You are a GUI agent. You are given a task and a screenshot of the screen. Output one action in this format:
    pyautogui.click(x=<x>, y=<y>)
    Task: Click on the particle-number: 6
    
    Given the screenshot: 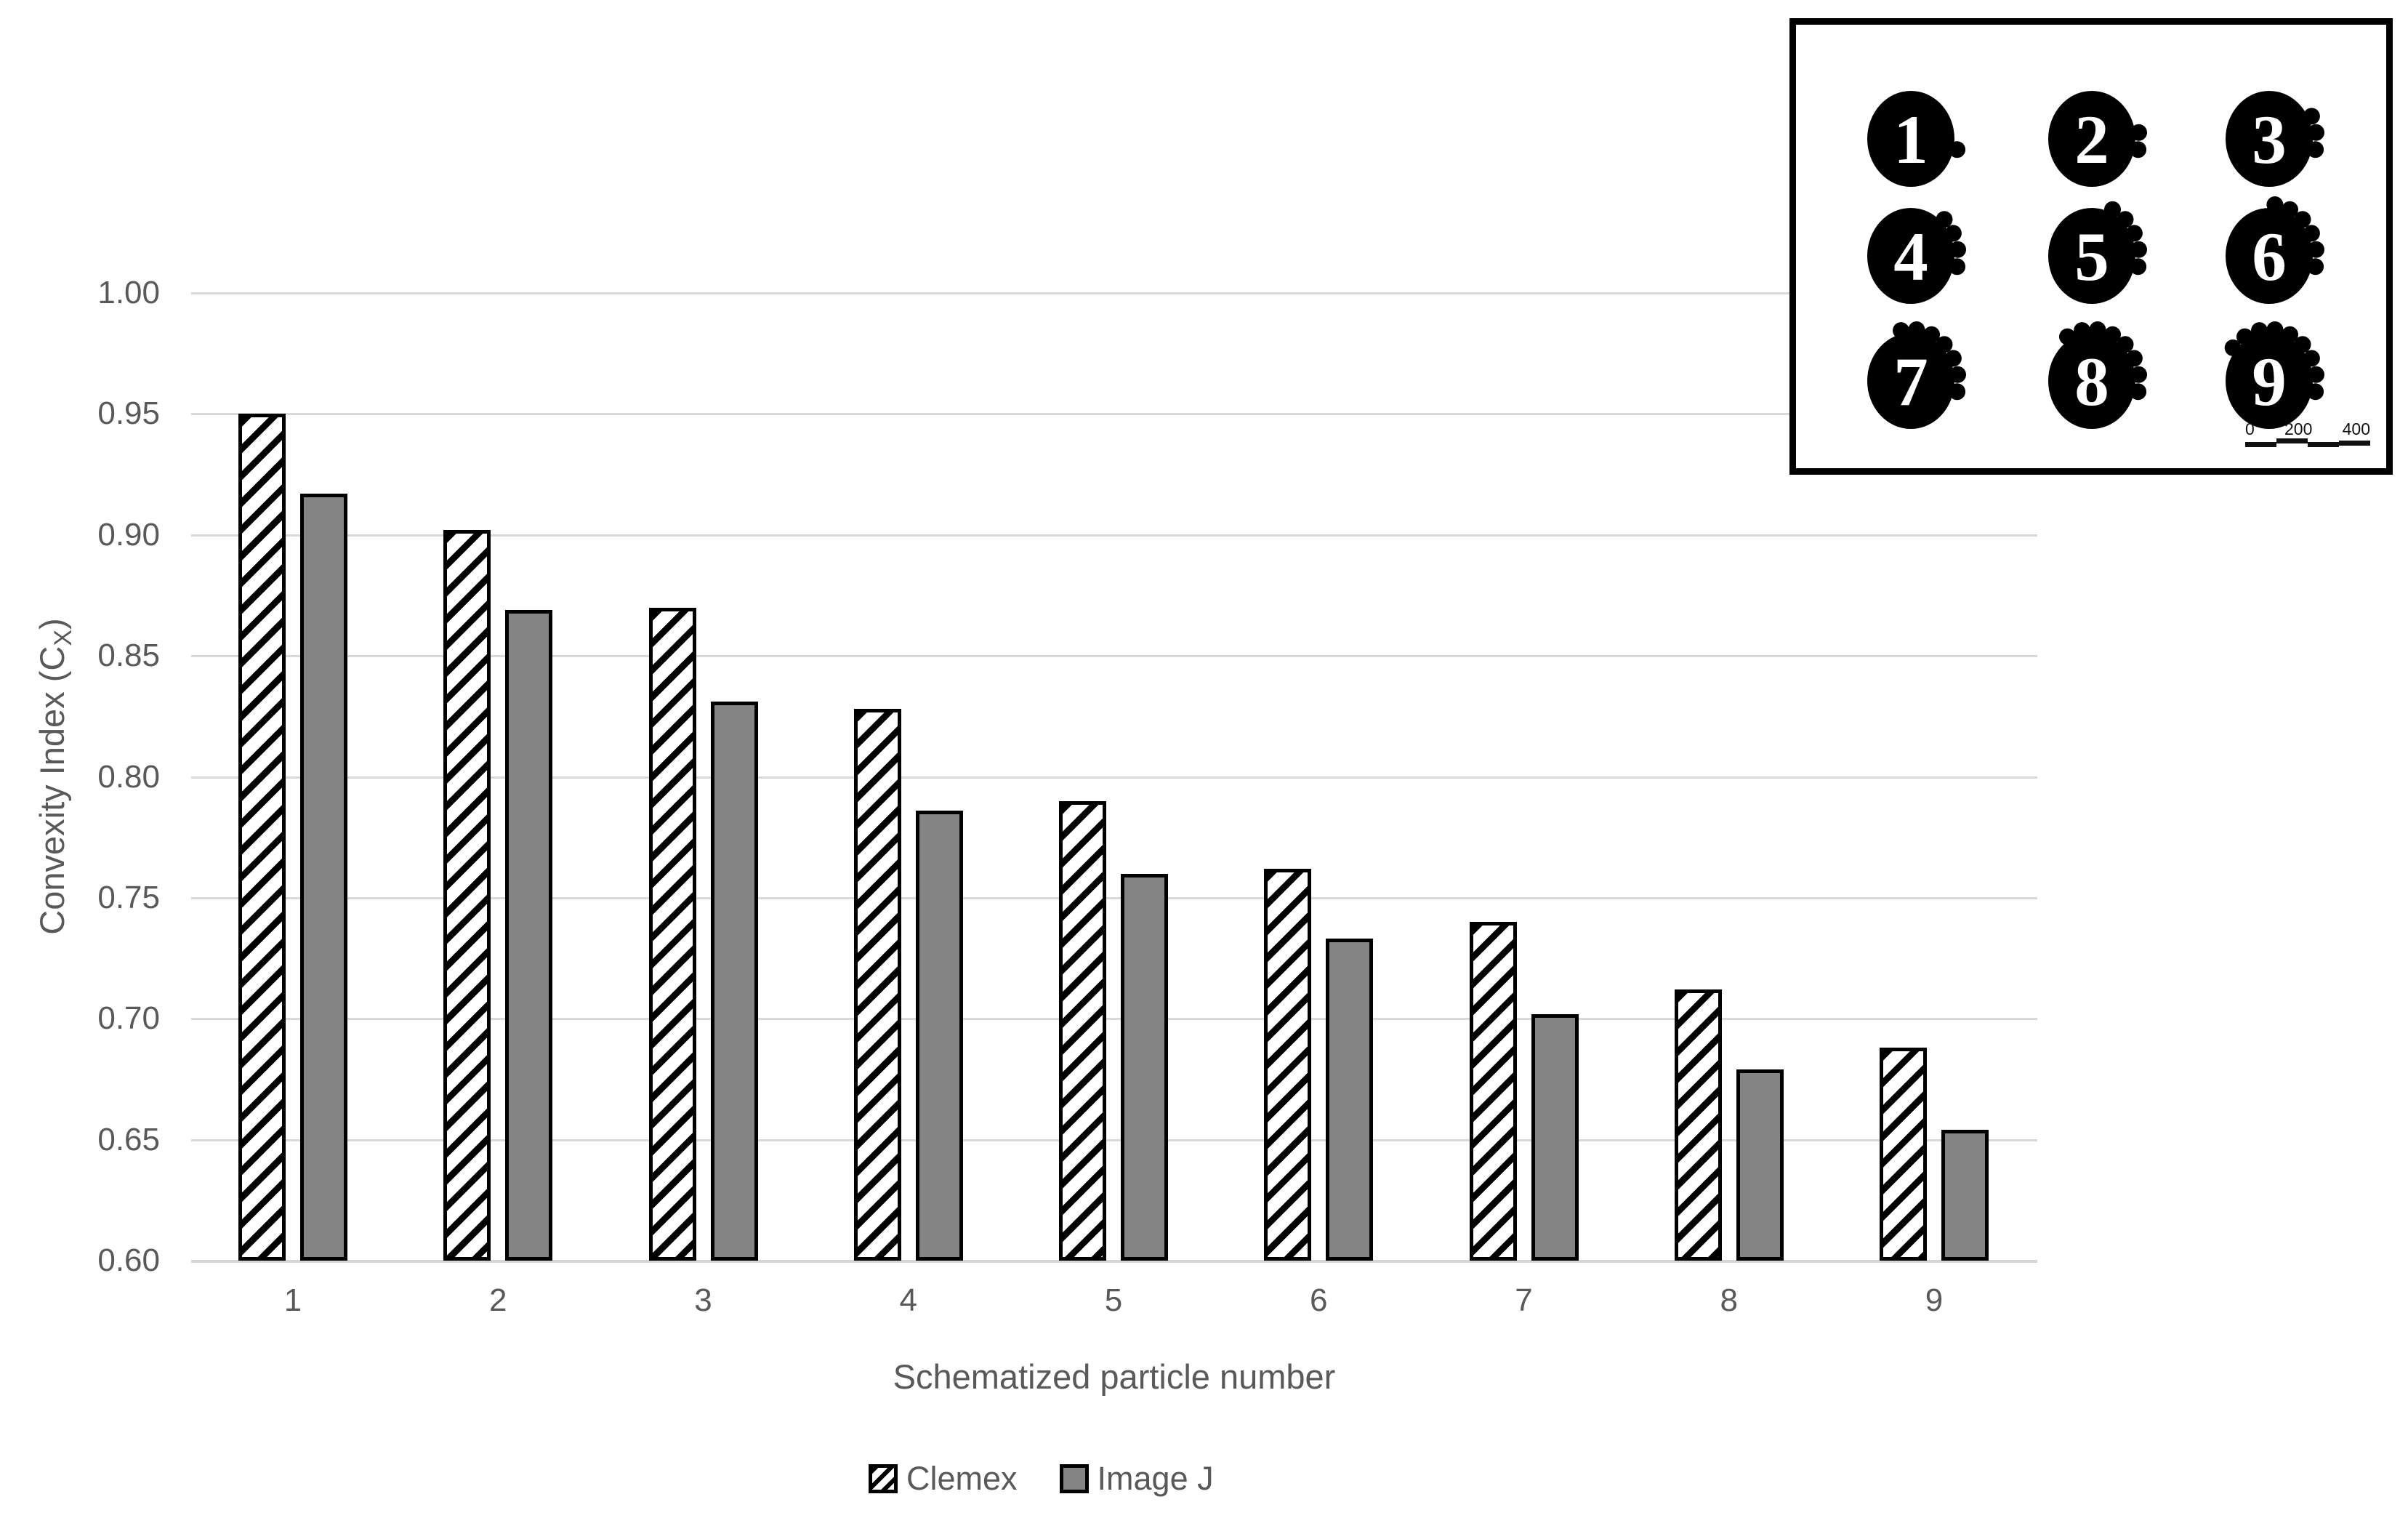 What is the action you would take?
    pyautogui.click(x=2270, y=256)
    